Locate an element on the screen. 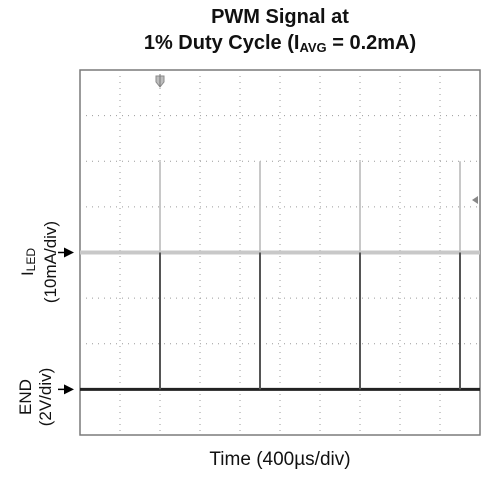 The width and height of the screenshot is (481, 478). x-axis-label: Time (400µs/div) is located at coordinates (280, 459).